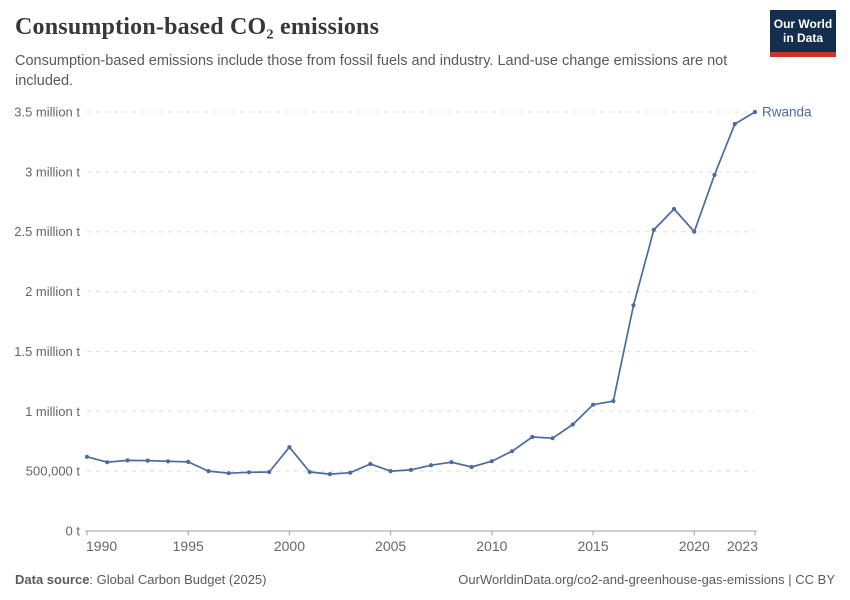  What do you see at coordinates (755, 112) in the screenshot?
I see `data-point-2023` at bounding box center [755, 112].